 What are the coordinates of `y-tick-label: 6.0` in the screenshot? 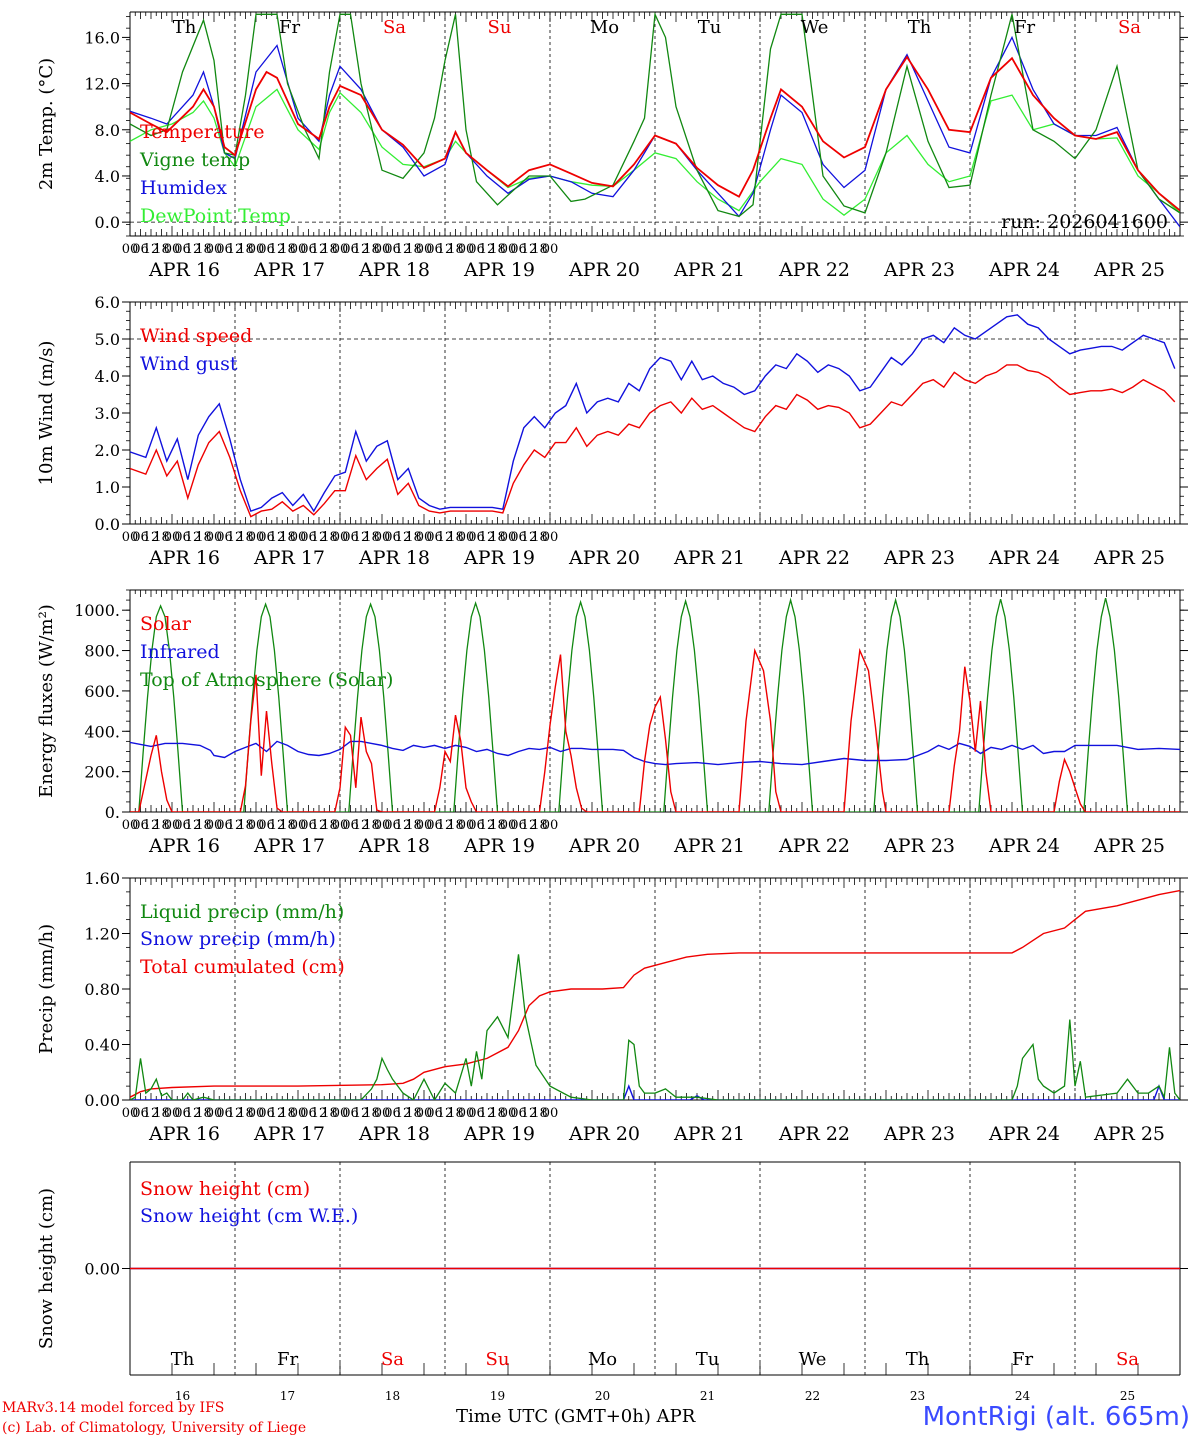 It's located at (107, 302).